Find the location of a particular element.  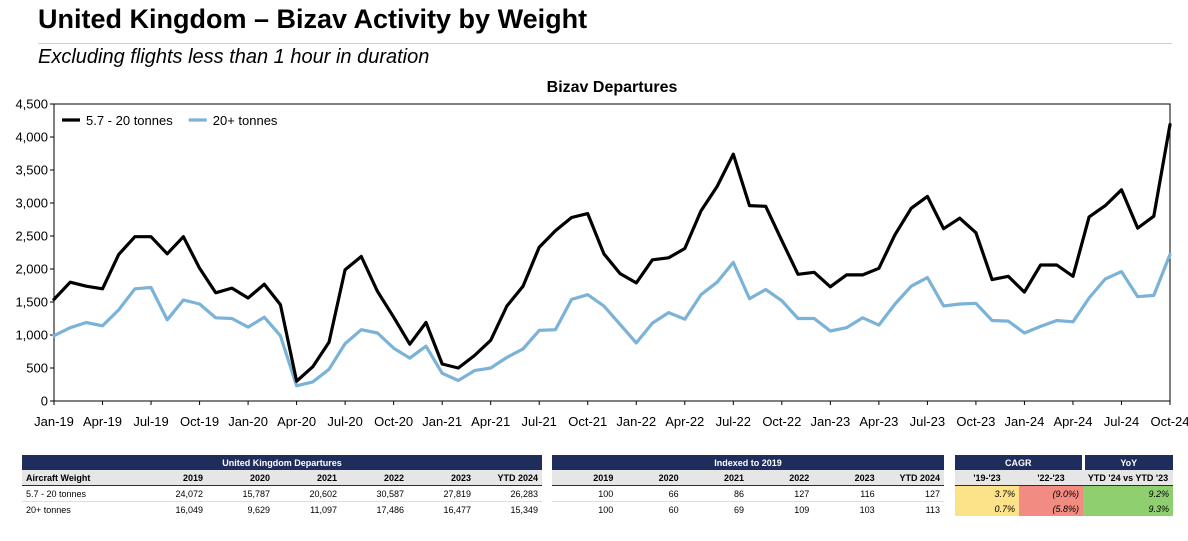

chart-title: Bizav Departures is located at coordinates (612, 87).